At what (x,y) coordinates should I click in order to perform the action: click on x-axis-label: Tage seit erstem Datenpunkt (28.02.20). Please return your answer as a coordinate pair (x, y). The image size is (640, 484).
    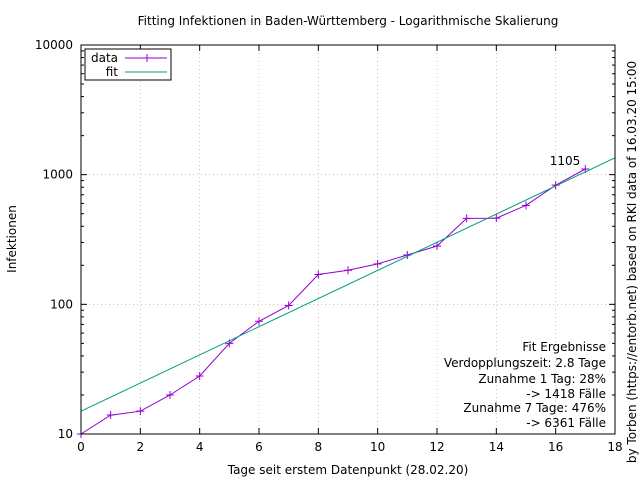
    Looking at the image, I should click on (348, 470).